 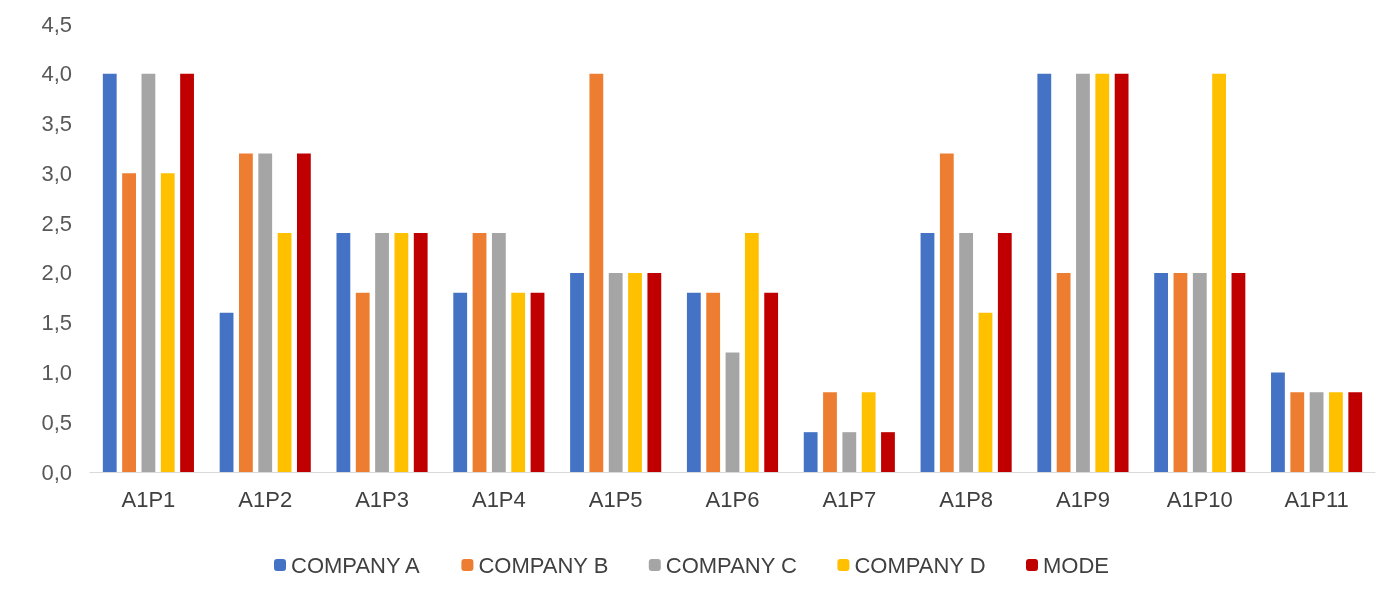 What do you see at coordinates (1199, 499) in the screenshot?
I see `x-tick-label: A1P10` at bounding box center [1199, 499].